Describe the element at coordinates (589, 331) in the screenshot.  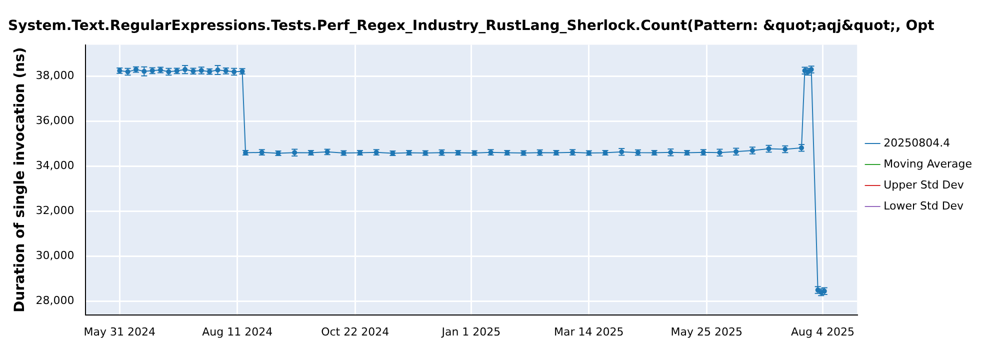
I see `x-tick-label: Mar 14 2025` at that location.